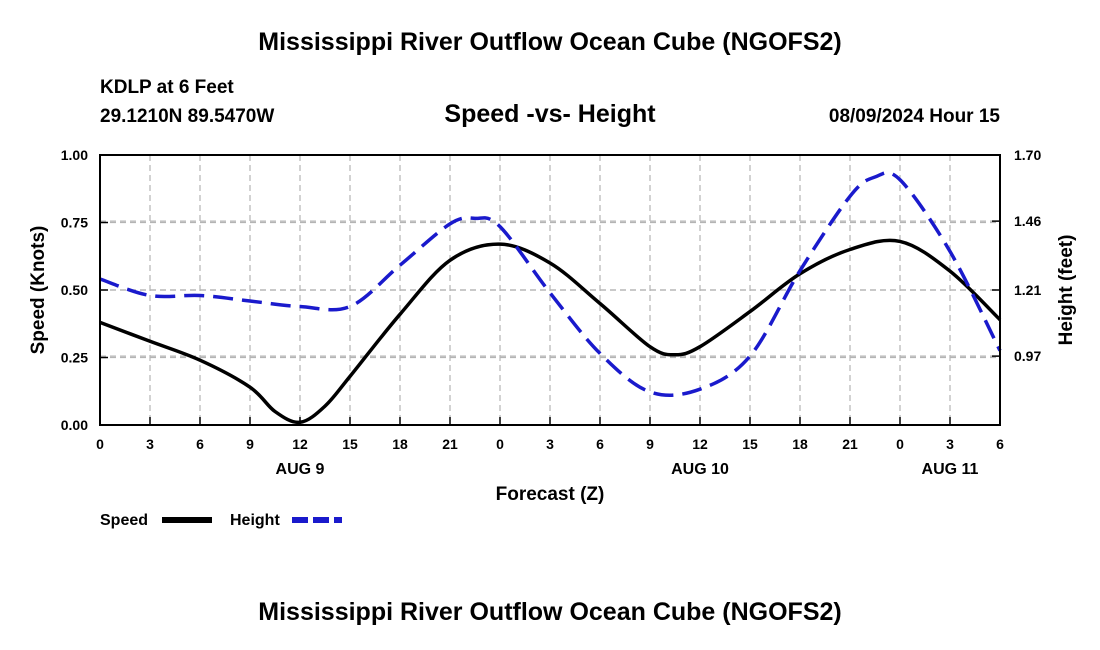  I want to click on legend-height-label: Height, so click(255, 520).